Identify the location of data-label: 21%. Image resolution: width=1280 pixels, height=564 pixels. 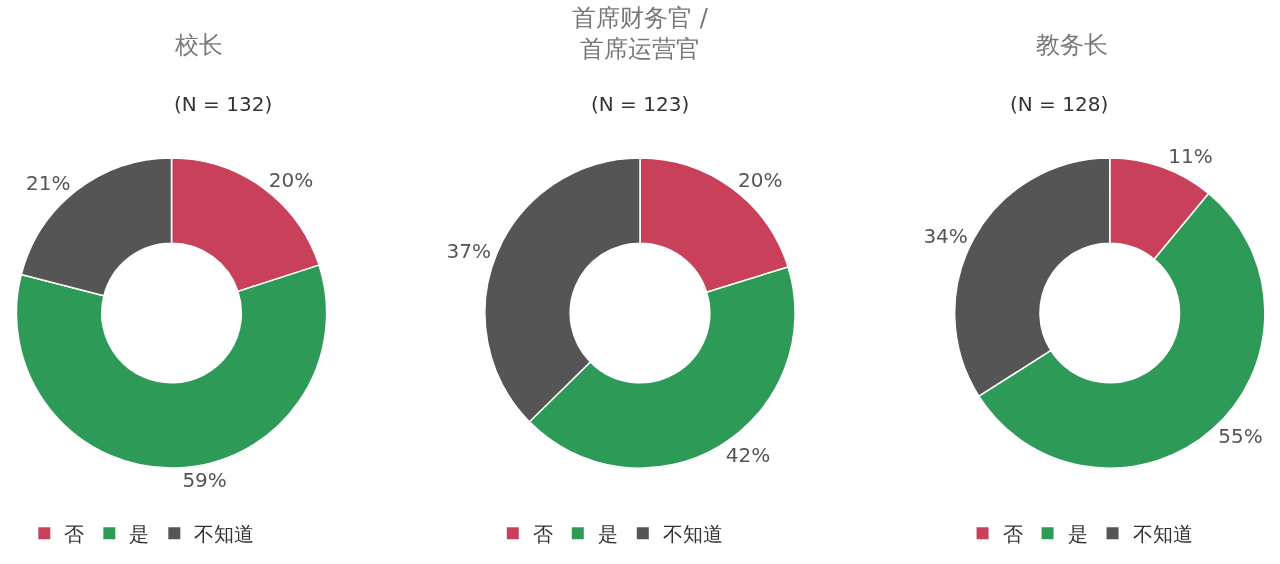
(48, 182).